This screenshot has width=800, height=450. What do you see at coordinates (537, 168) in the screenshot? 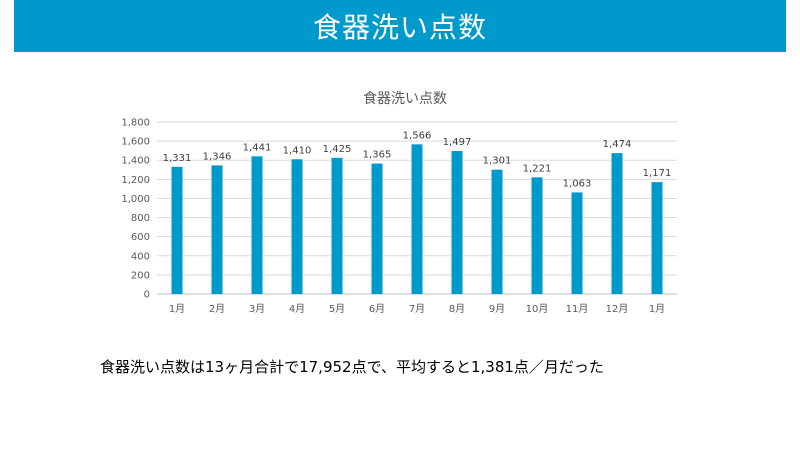
I see `data-label: 1,221` at bounding box center [537, 168].